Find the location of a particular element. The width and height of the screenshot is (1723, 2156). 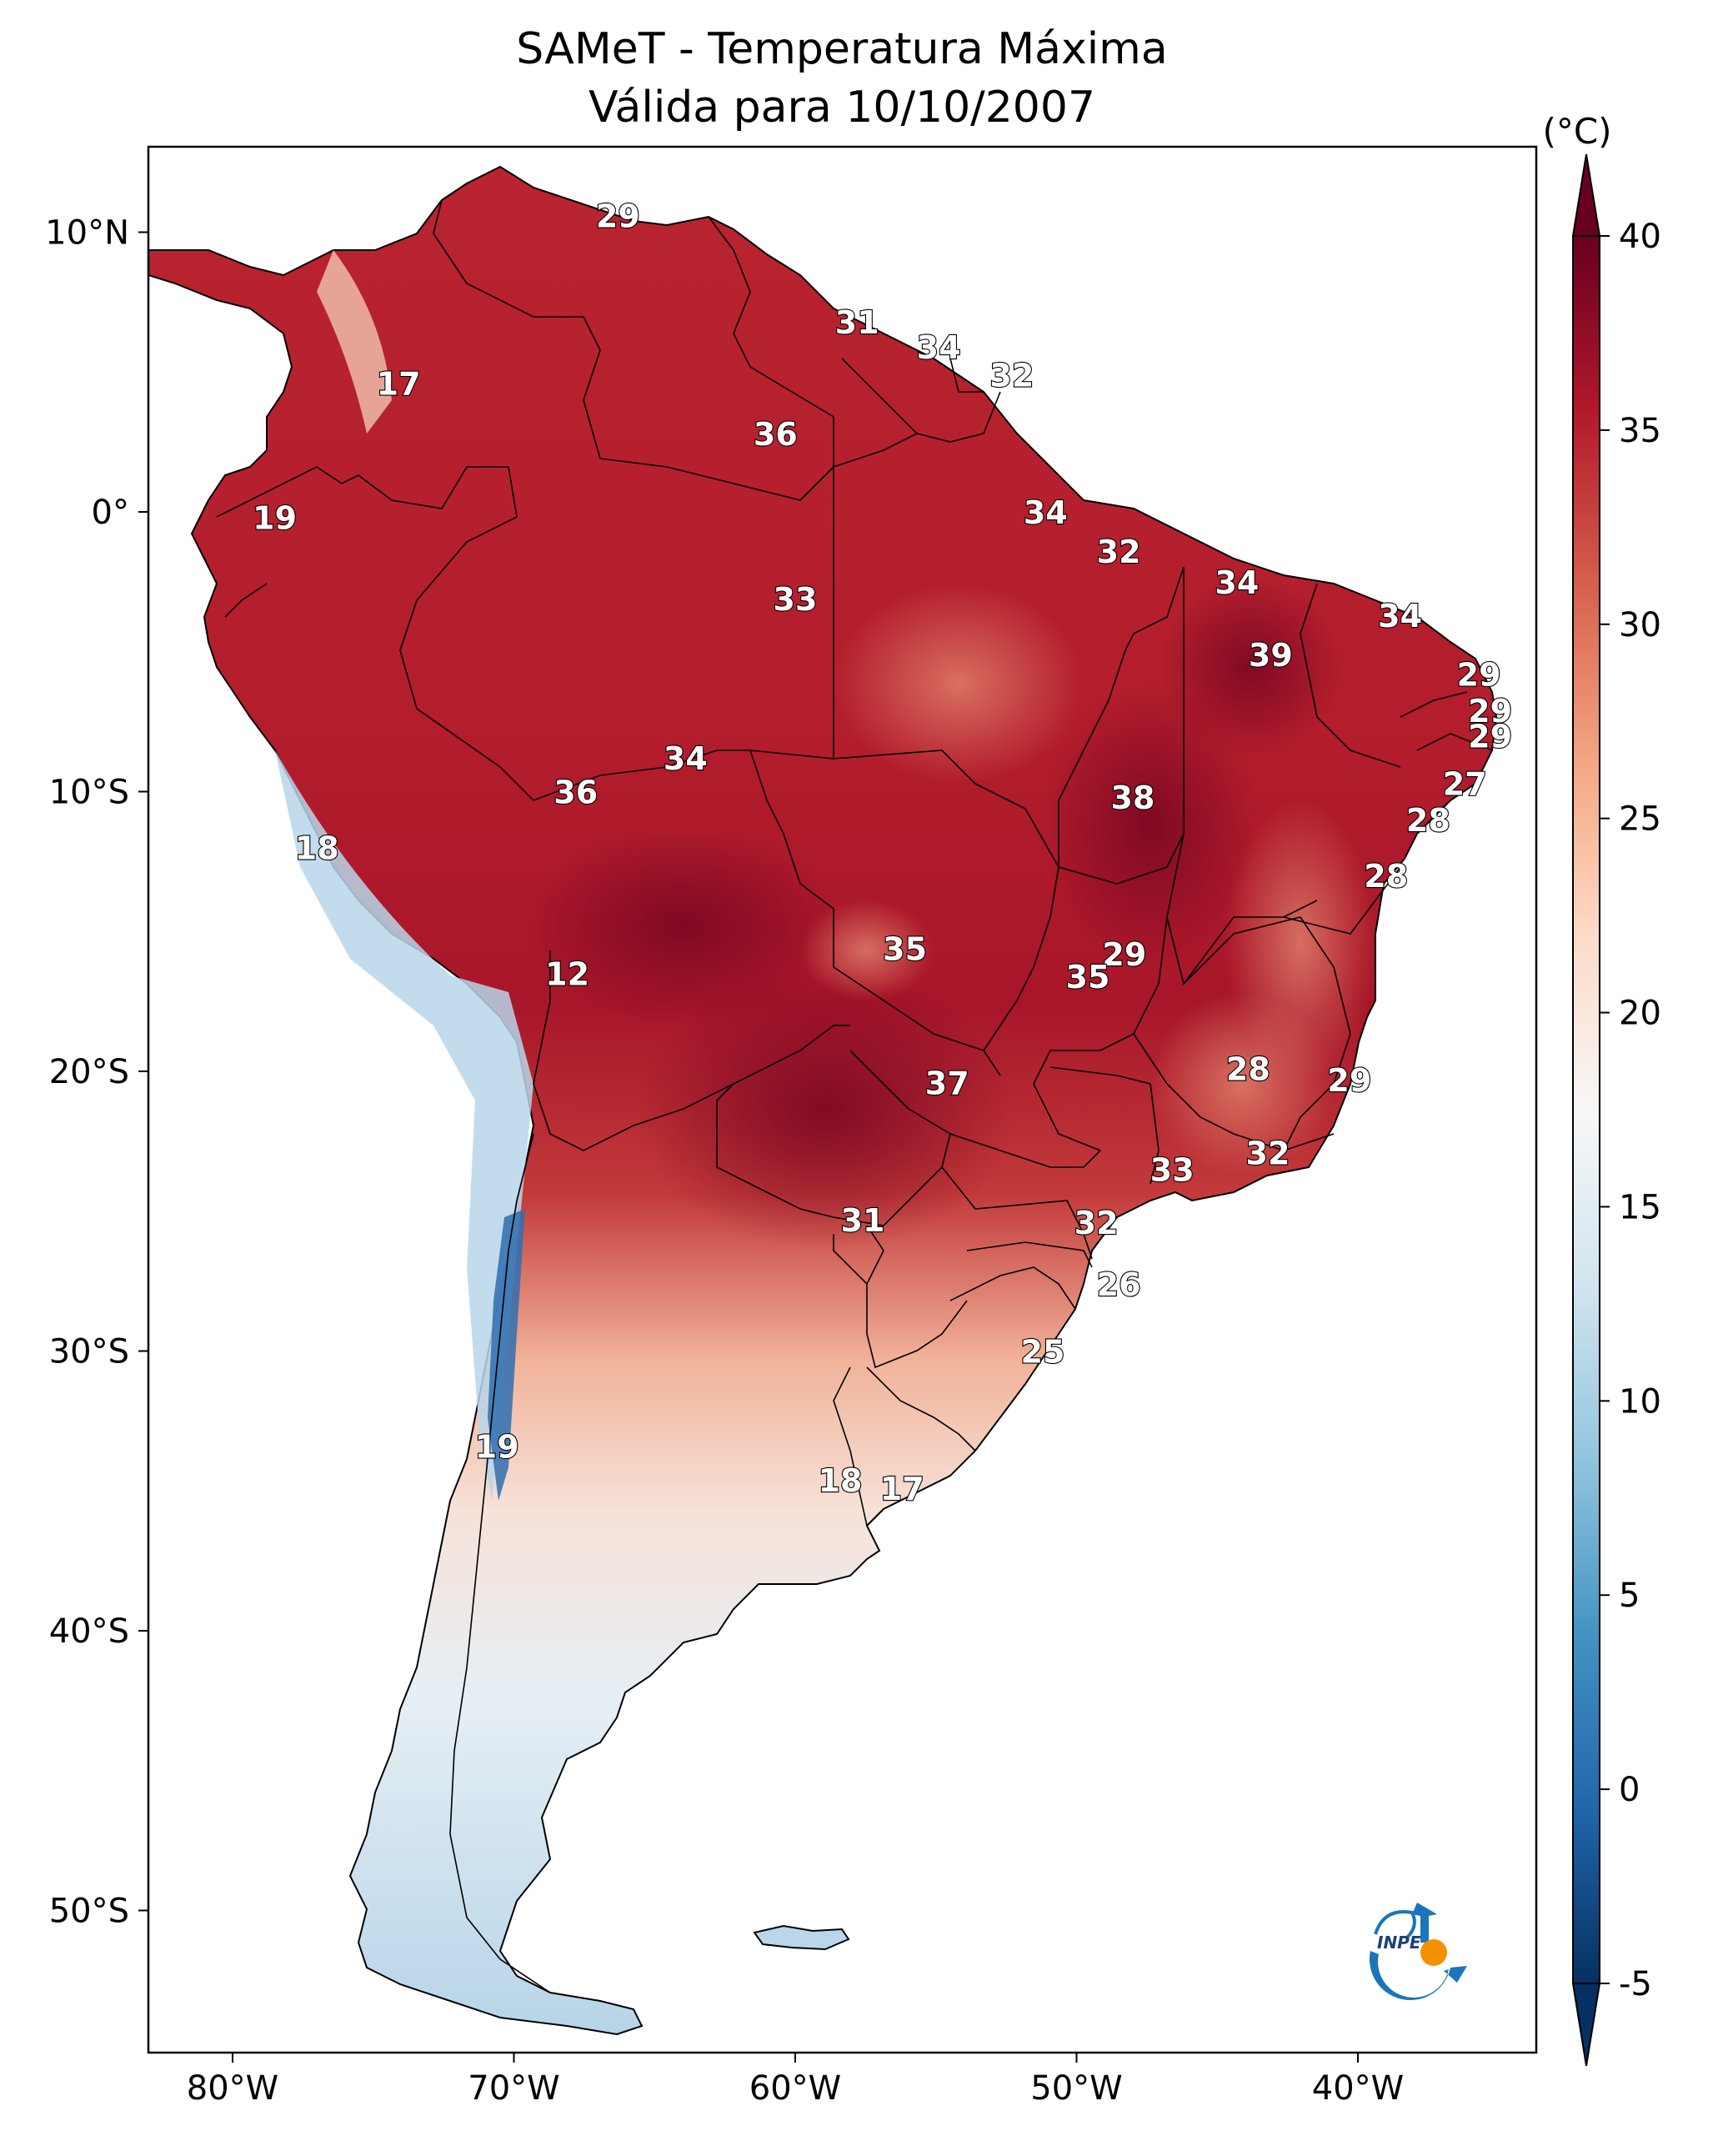

colorbar-tick-label: 40 is located at coordinates (1640, 237).